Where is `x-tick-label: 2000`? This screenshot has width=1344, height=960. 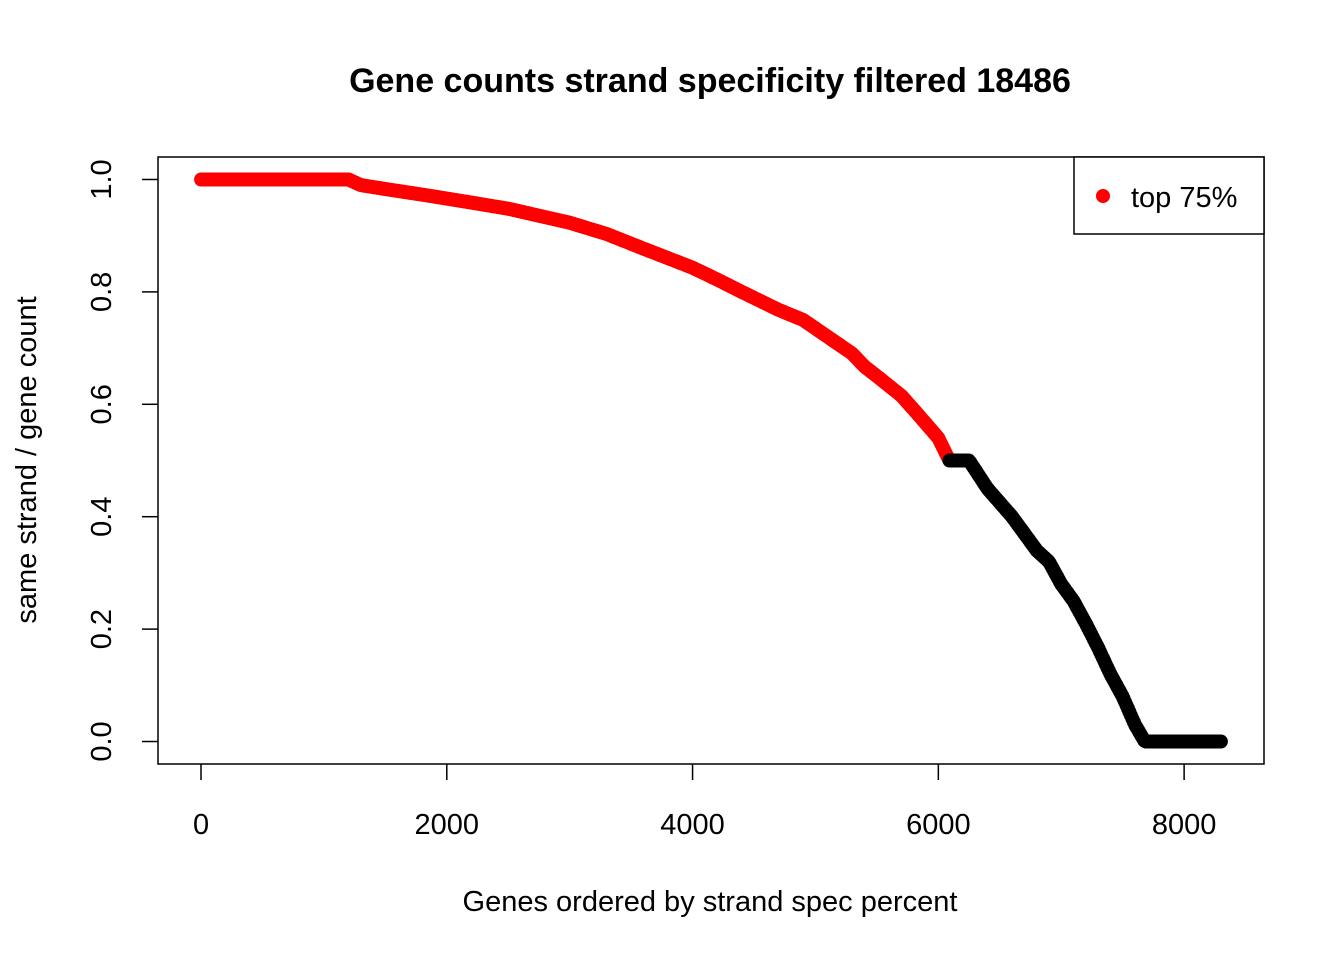
x-tick-label: 2000 is located at coordinates (447, 825).